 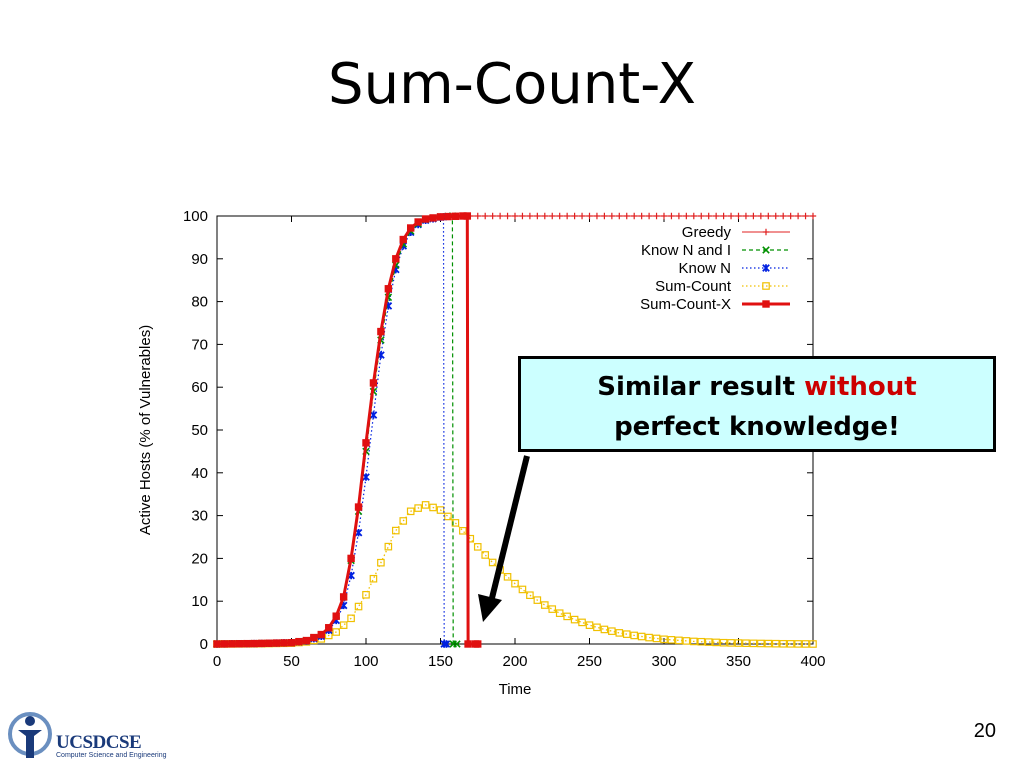 I want to click on x-tick-label: 0, so click(x=217, y=661).